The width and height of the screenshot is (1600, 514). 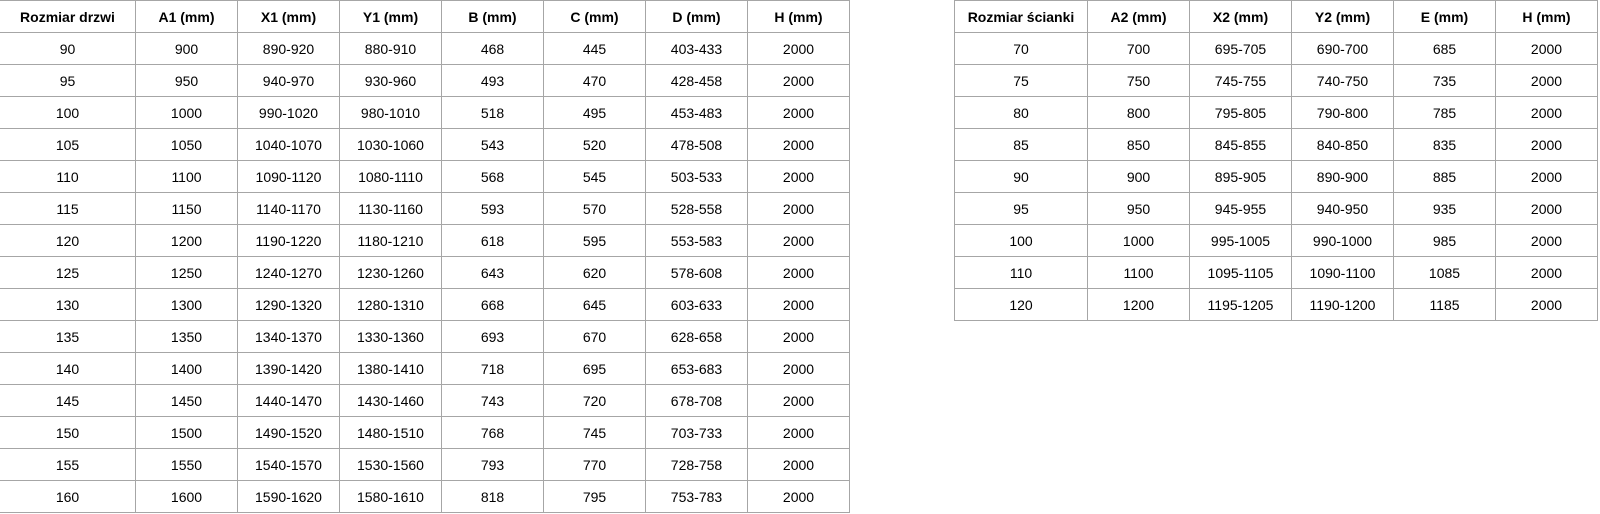 I want to click on table-cell: 890-900, so click(x=1342, y=176).